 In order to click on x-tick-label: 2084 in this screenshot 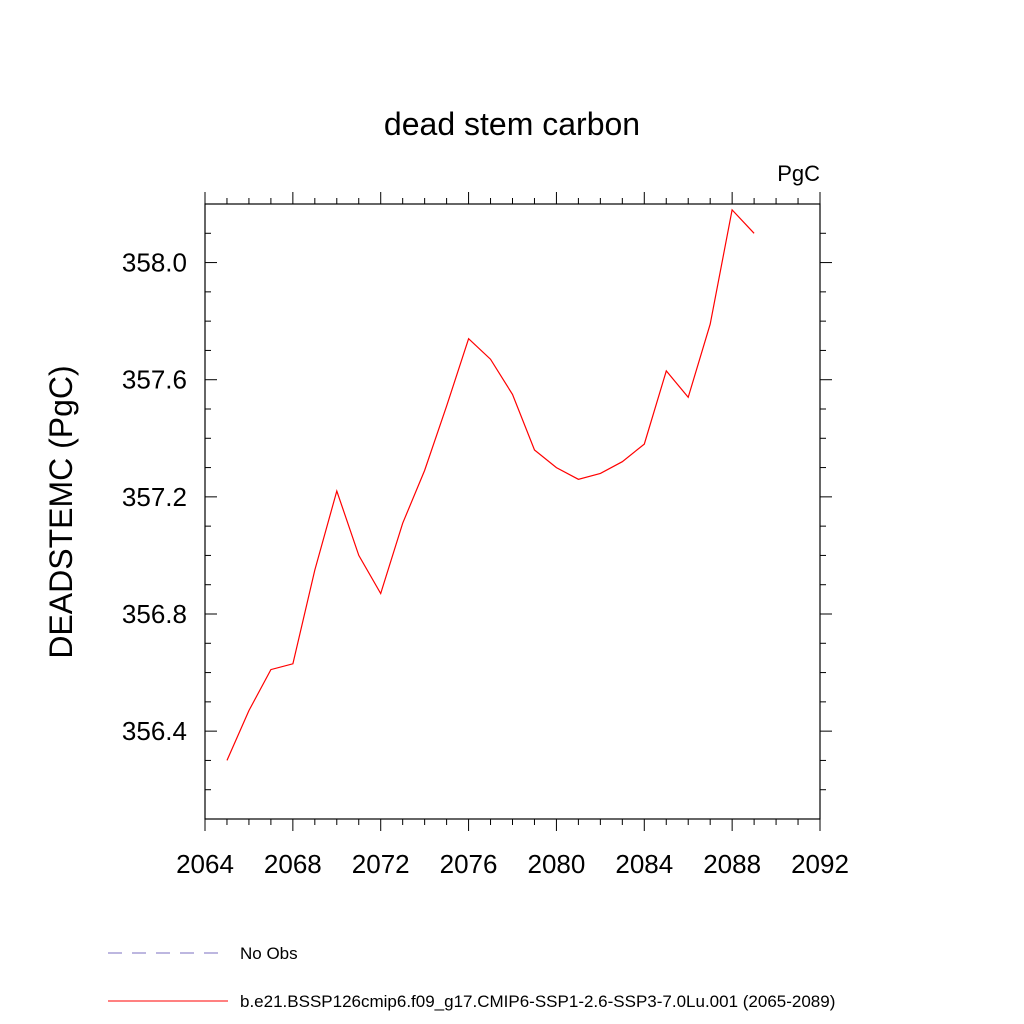, I will do `click(644, 864)`.